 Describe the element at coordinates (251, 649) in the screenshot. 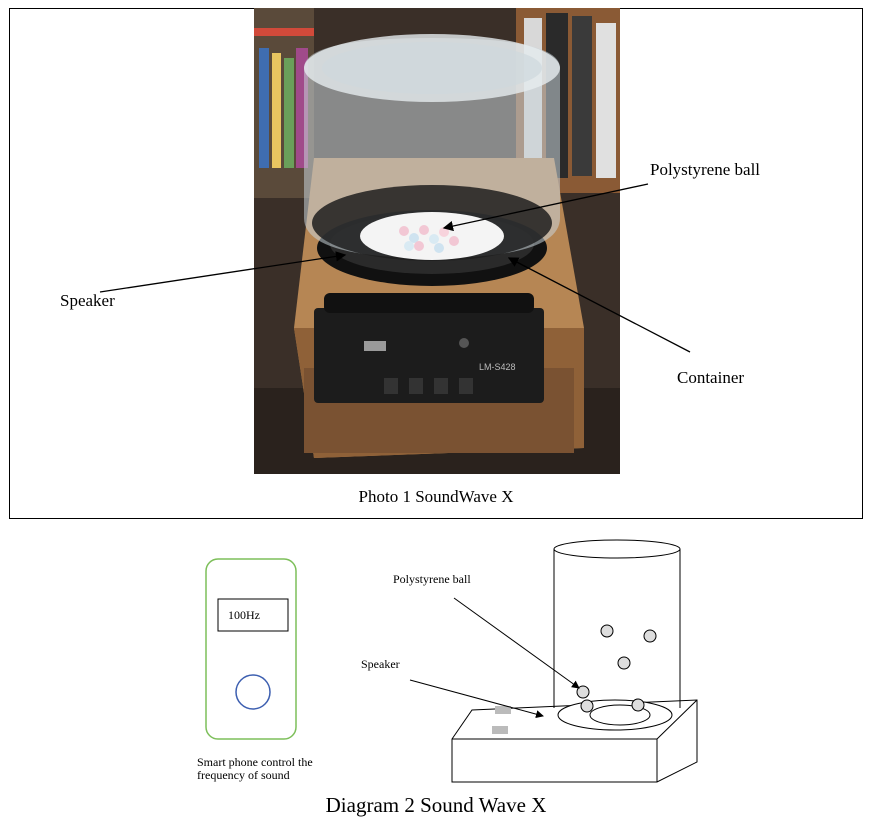

I see `phone-outline` at that location.